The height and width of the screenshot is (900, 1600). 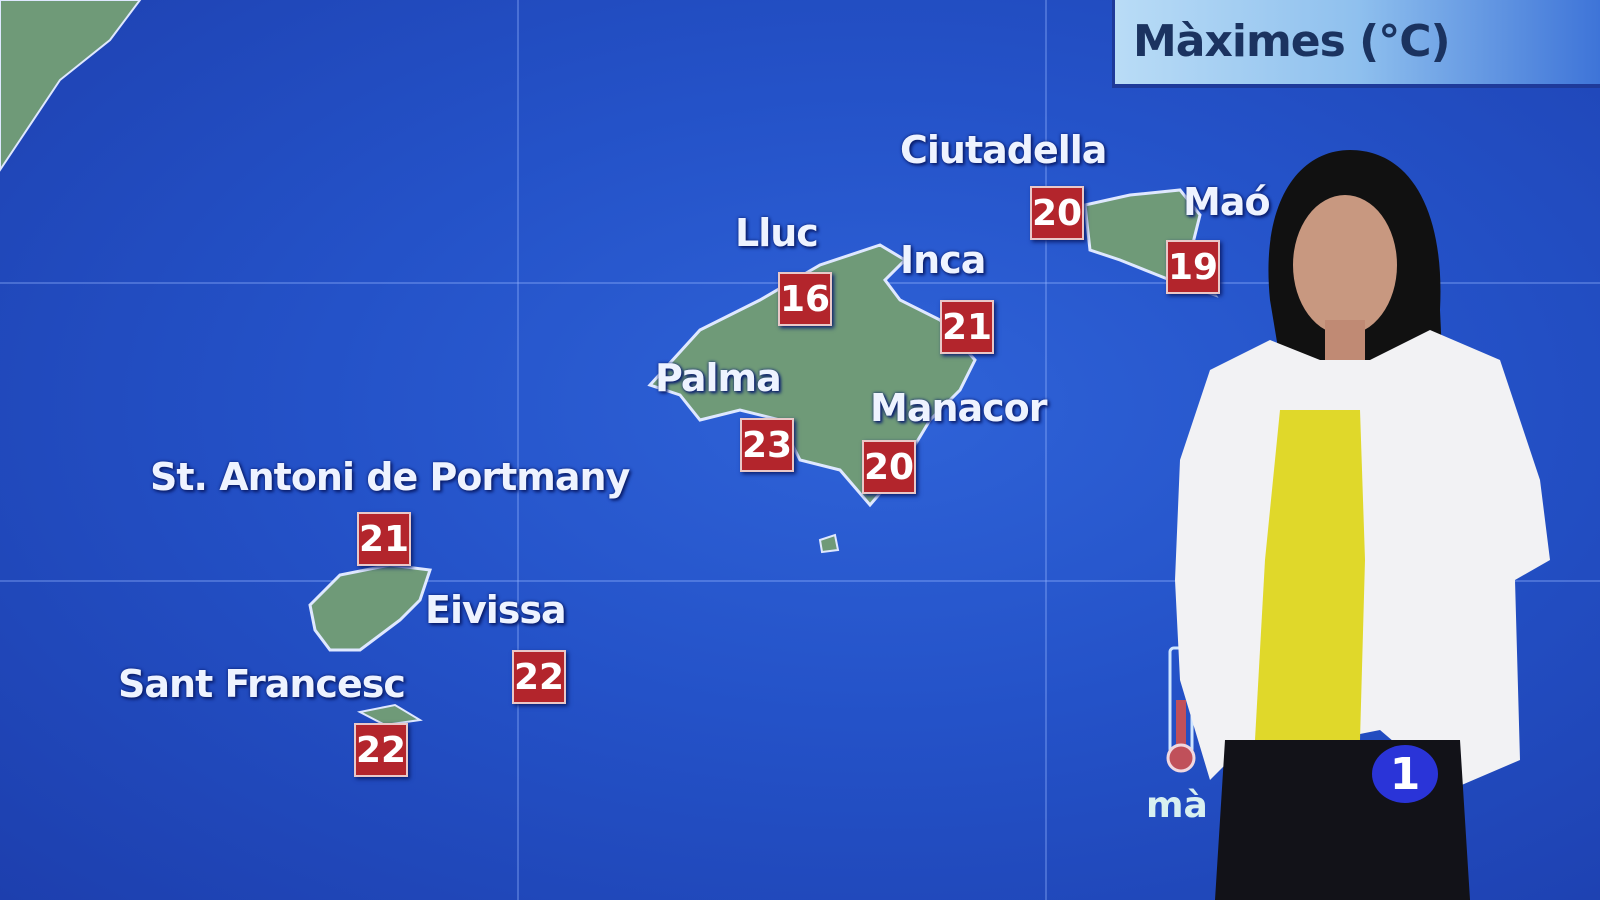 I want to click on title-box: Màximes (°C), so click(x=1356, y=44).